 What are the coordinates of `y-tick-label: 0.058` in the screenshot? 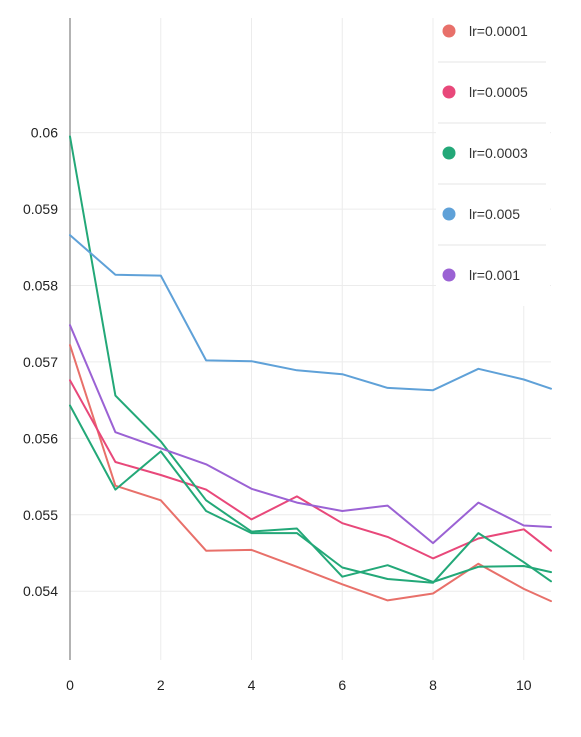 It's located at (40, 286).